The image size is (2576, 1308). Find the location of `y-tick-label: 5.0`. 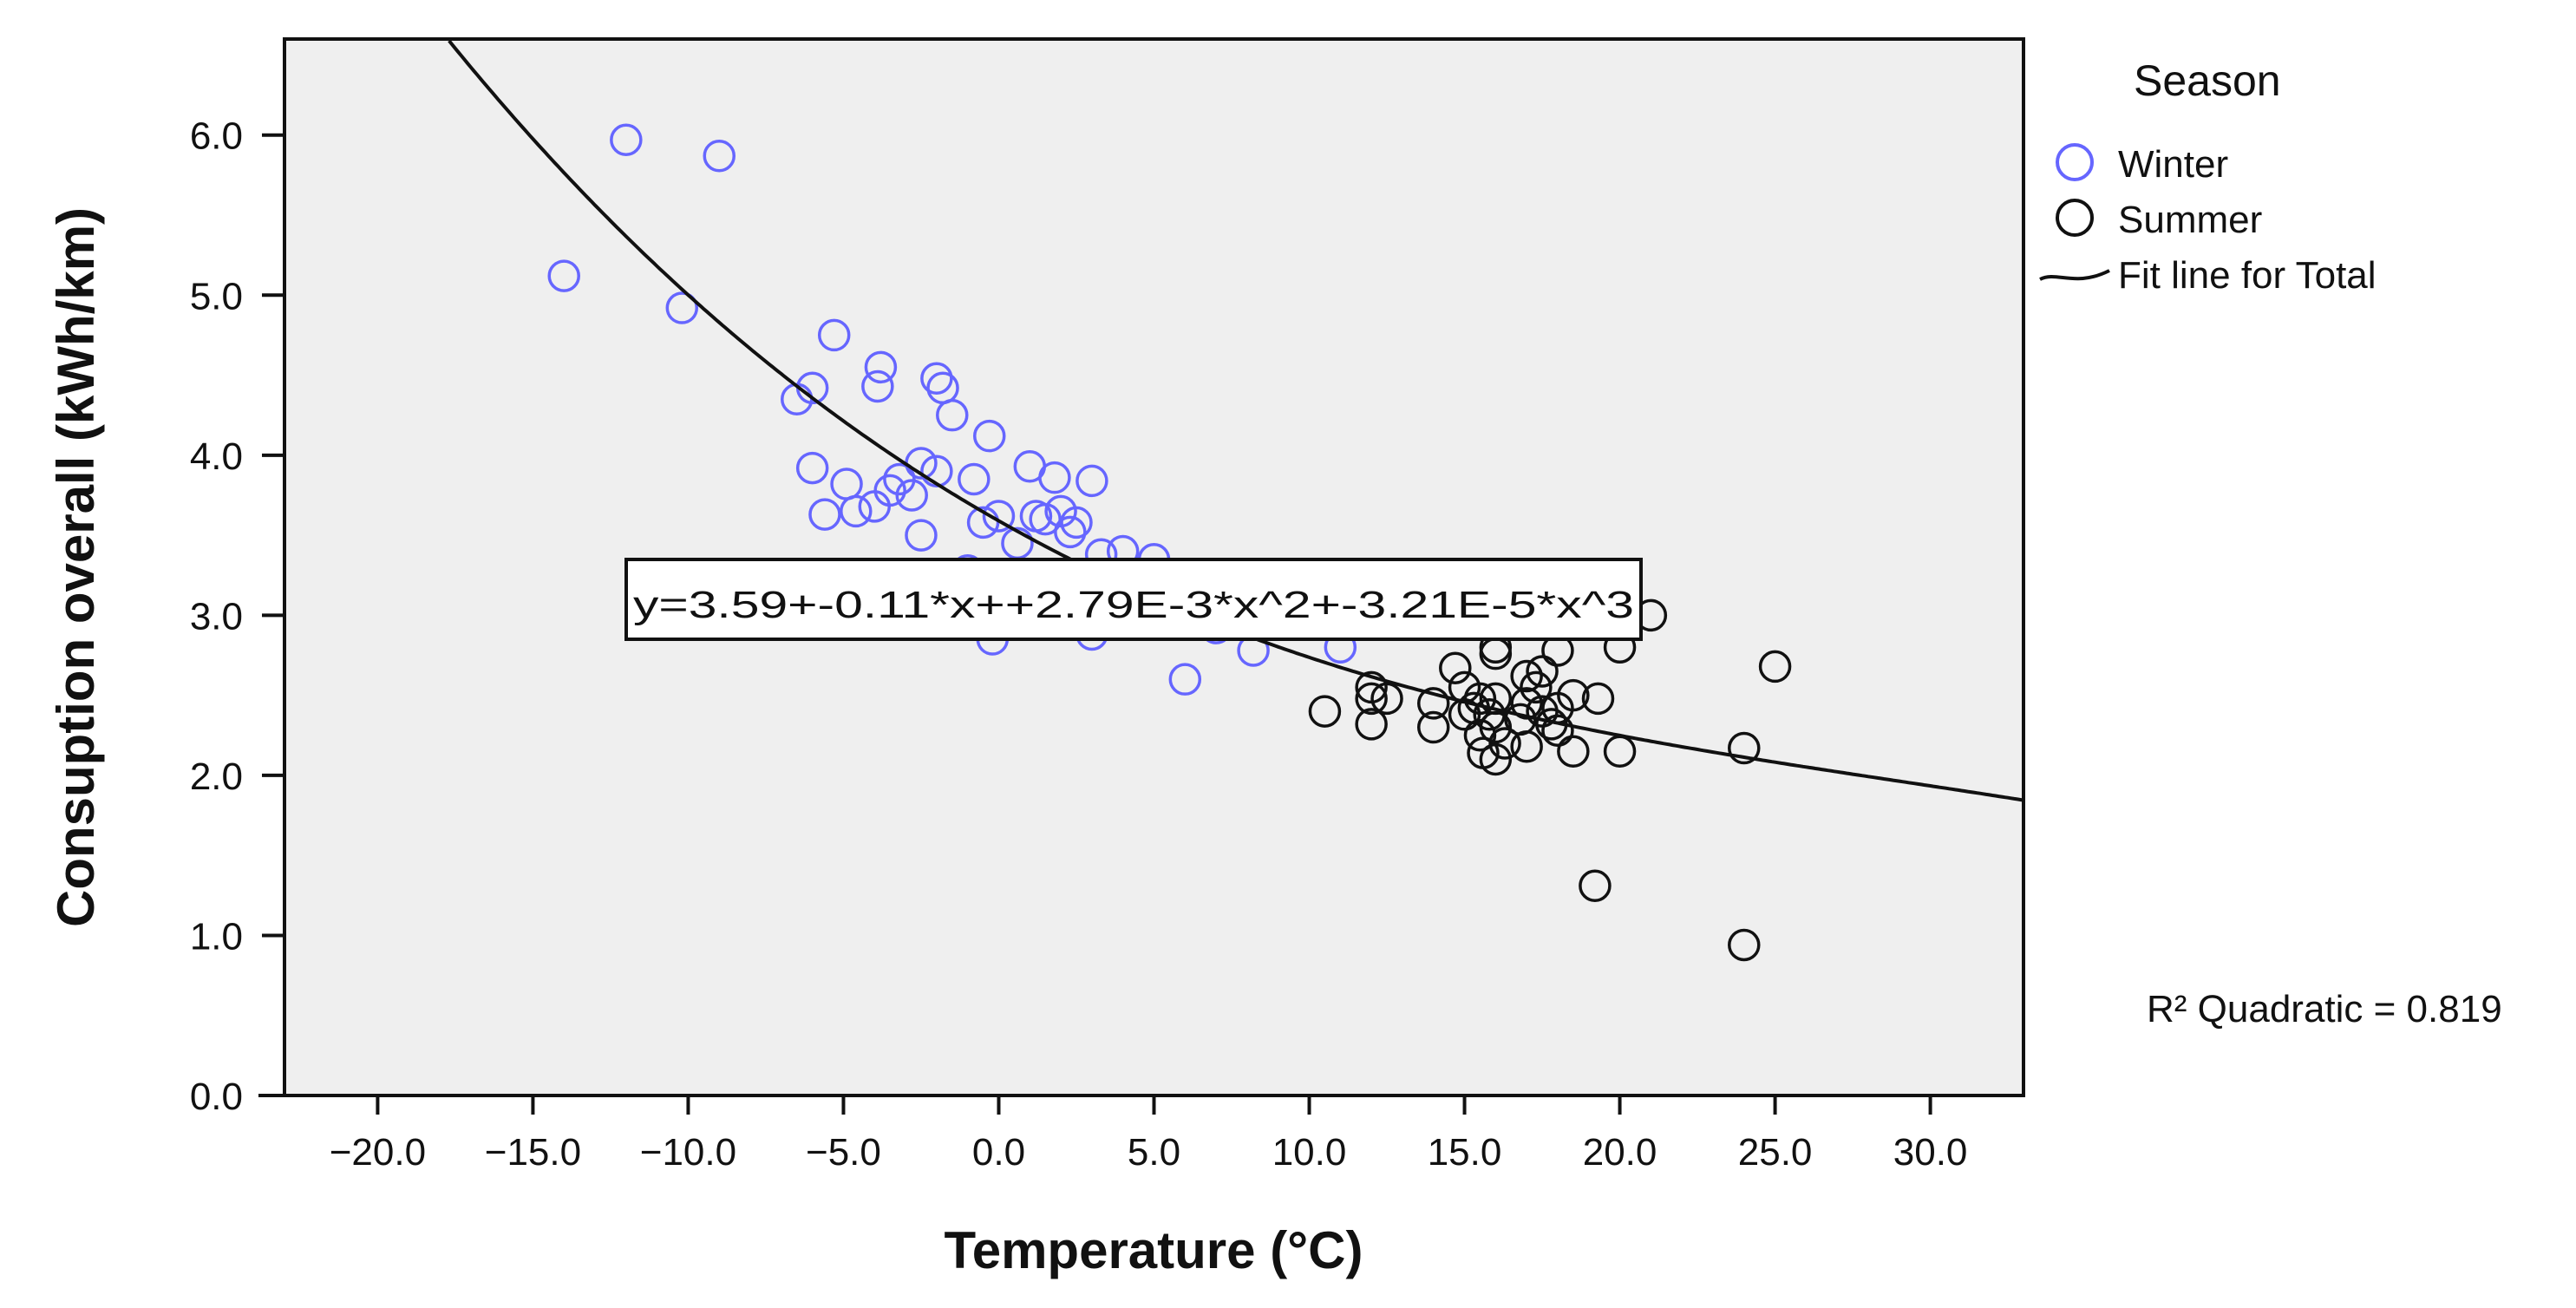

y-tick-label: 5.0 is located at coordinates (216, 296).